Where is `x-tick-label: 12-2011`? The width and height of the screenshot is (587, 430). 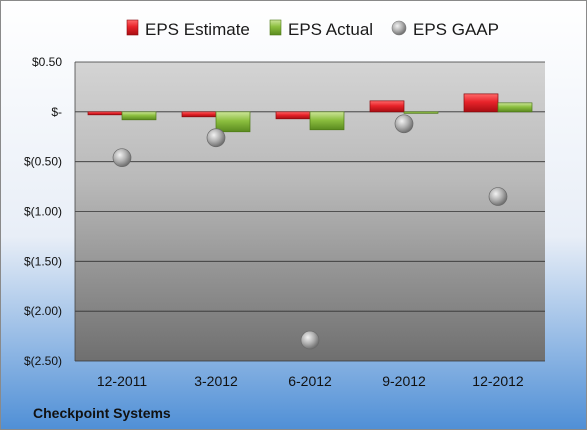 x-tick-label: 12-2011 is located at coordinates (122, 381).